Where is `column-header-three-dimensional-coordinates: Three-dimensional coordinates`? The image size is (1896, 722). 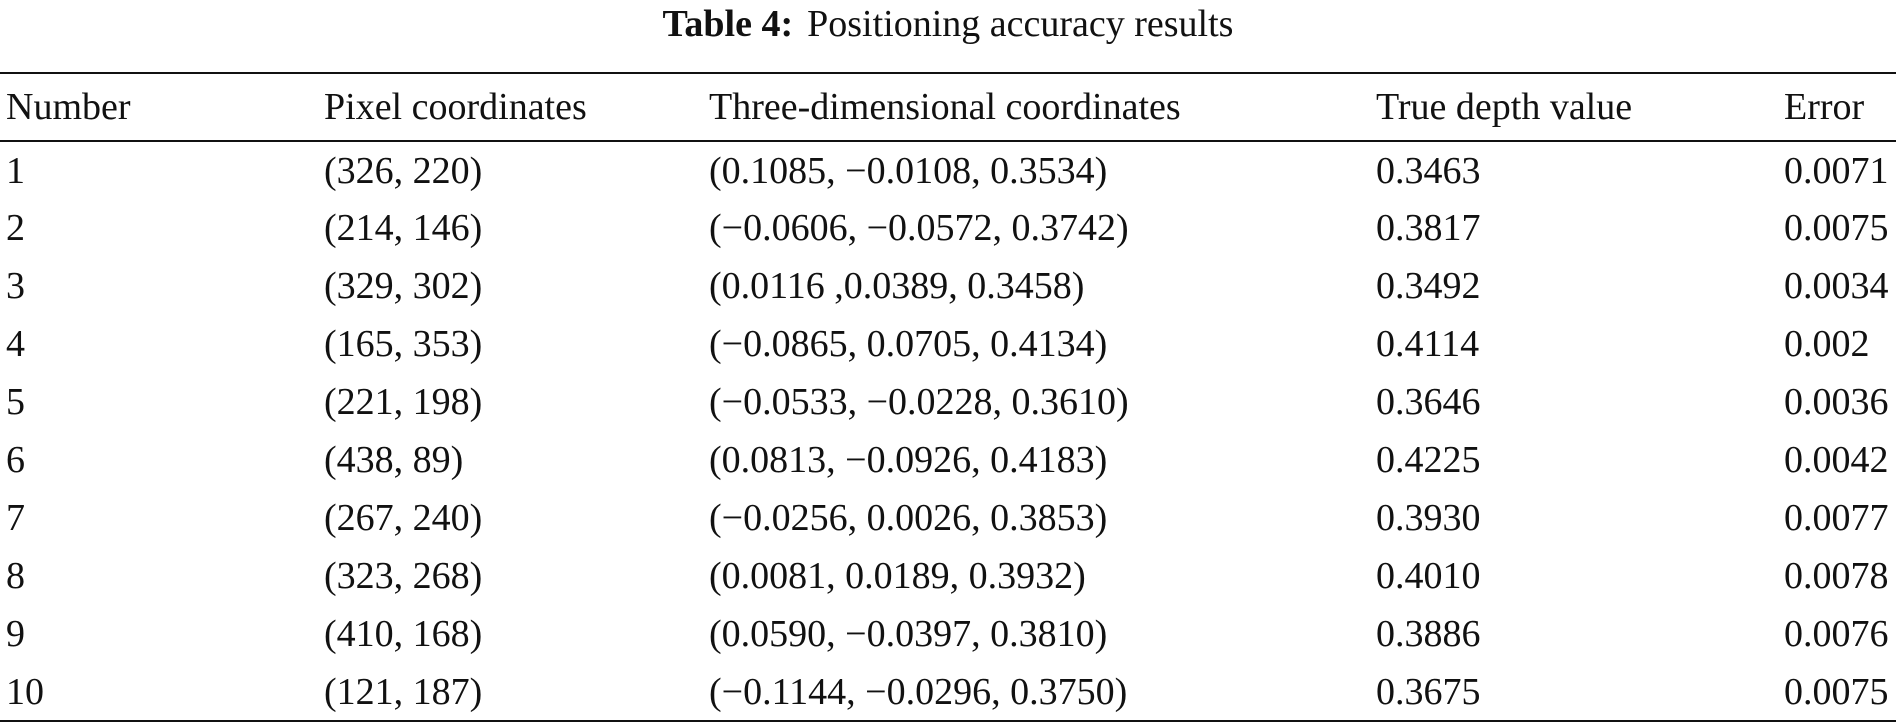
column-header-three-dimensional-coordinates: Three-dimensional coordinates is located at coordinates (945, 107).